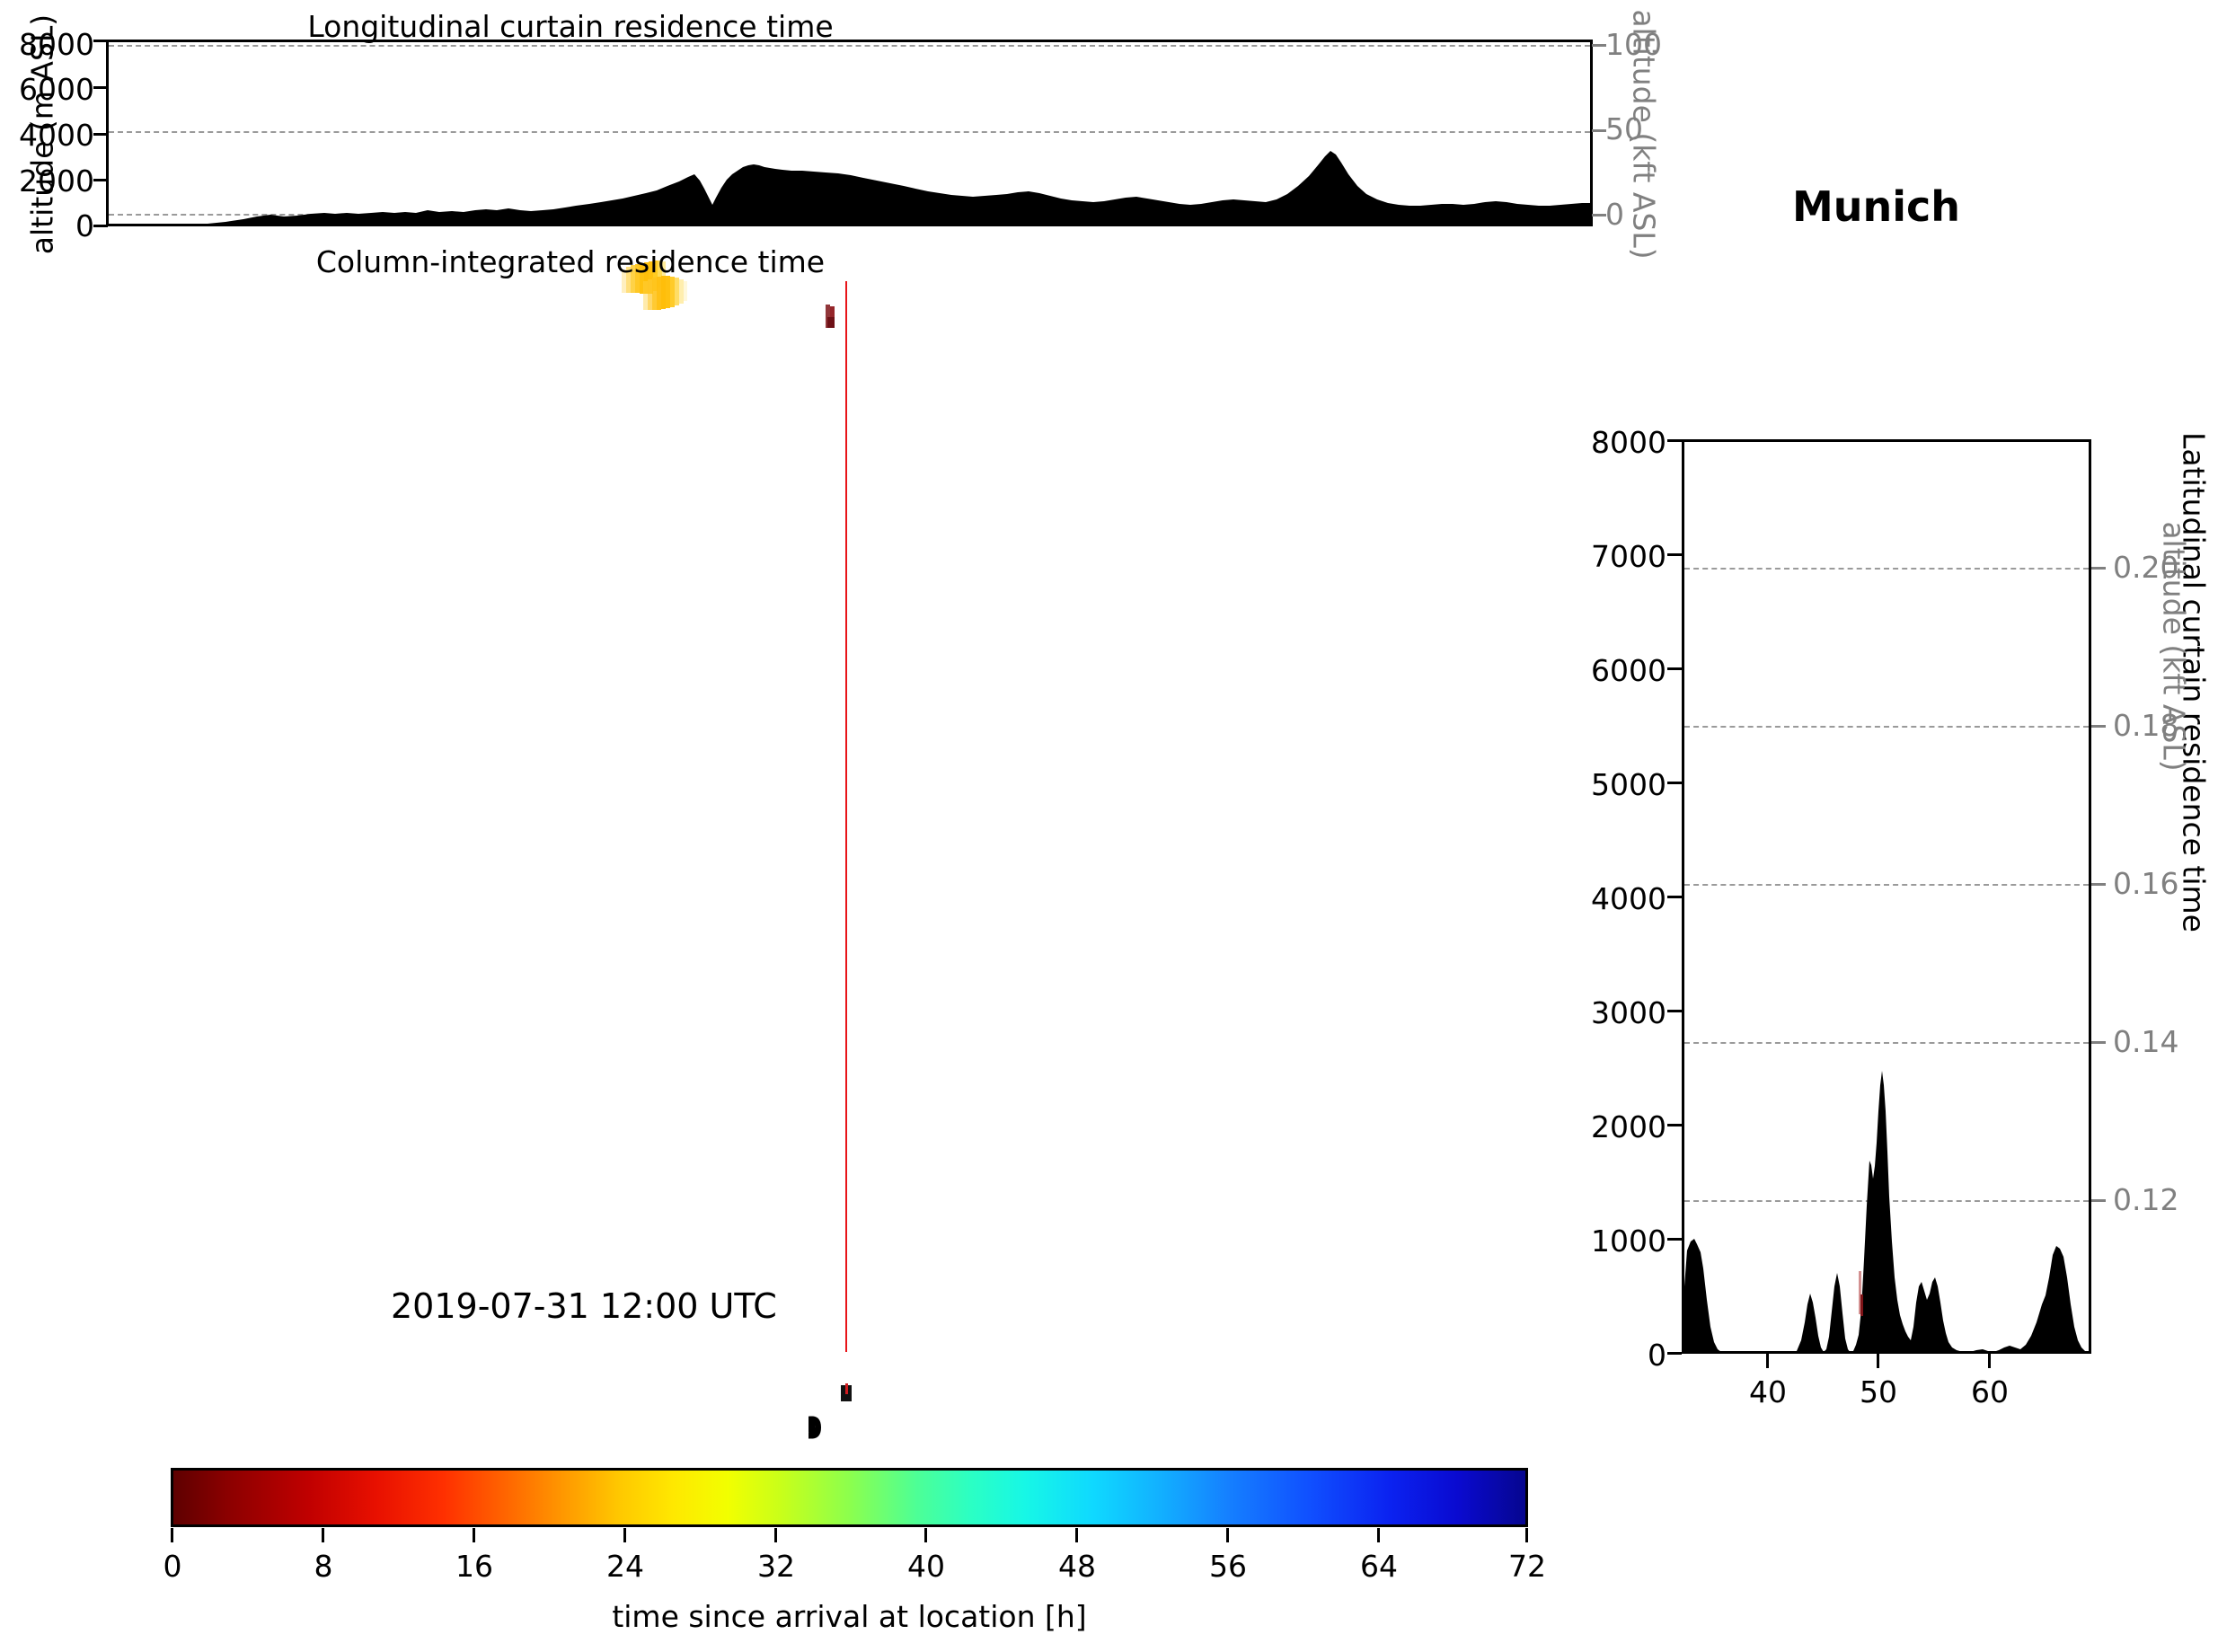 The height and width of the screenshot is (1652, 2218). What do you see at coordinates (1628, 442) in the screenshot?
I see `latitudinal-ytick-8000: 8000` at bounding box center [1628, 442].